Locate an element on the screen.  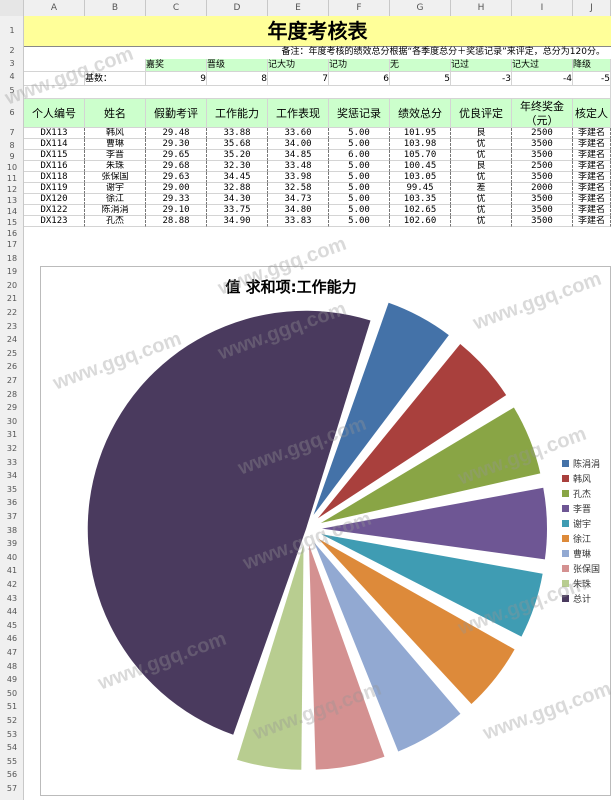
data-cell: DX123 is located at coordinates (54, 221).